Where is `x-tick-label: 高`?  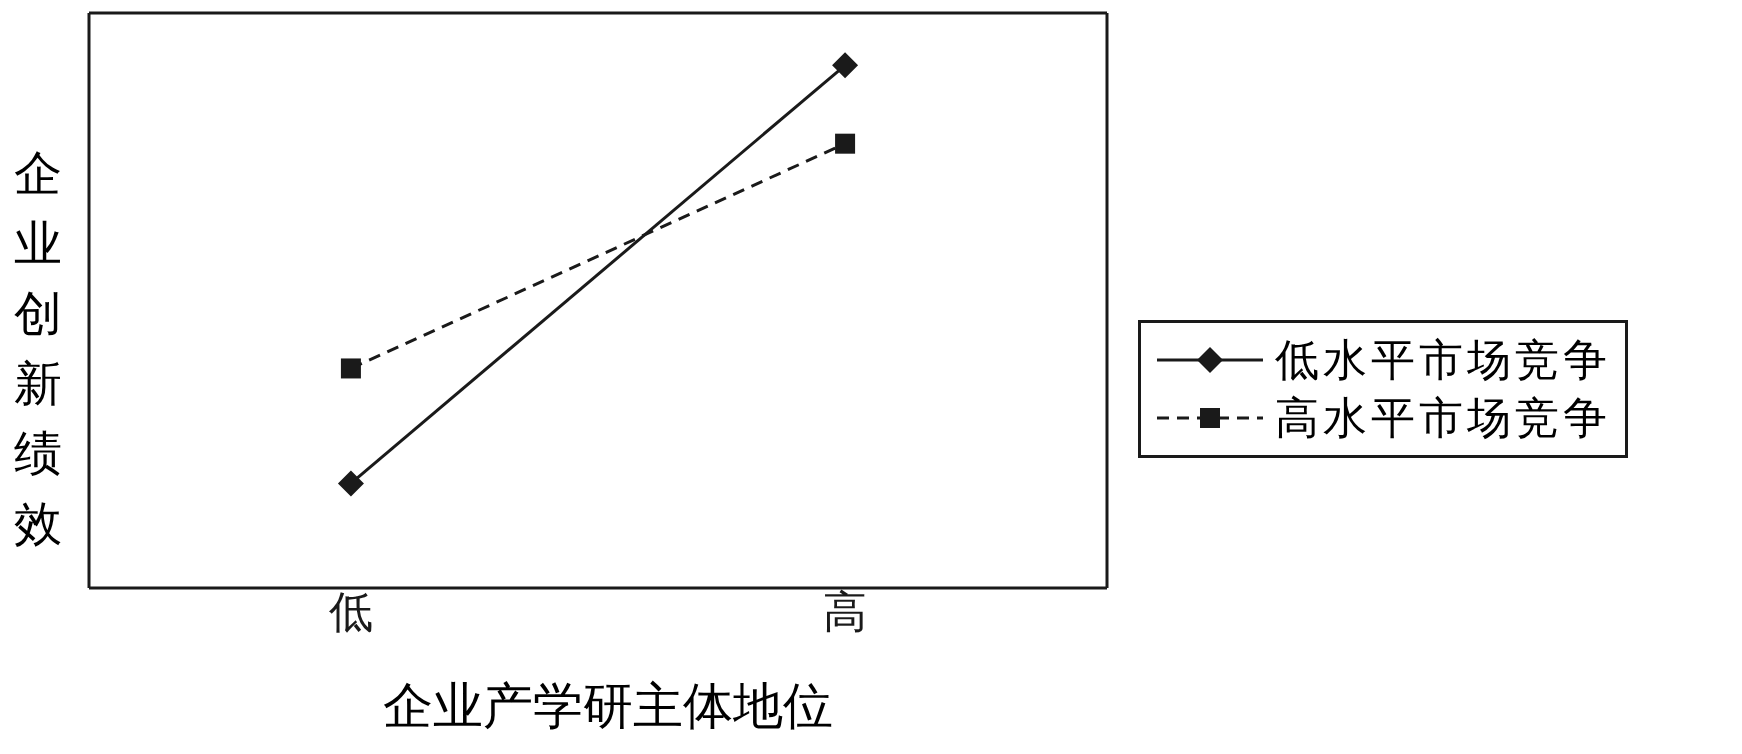
x-tick-label: 高 is located at coordinates (845, 612).